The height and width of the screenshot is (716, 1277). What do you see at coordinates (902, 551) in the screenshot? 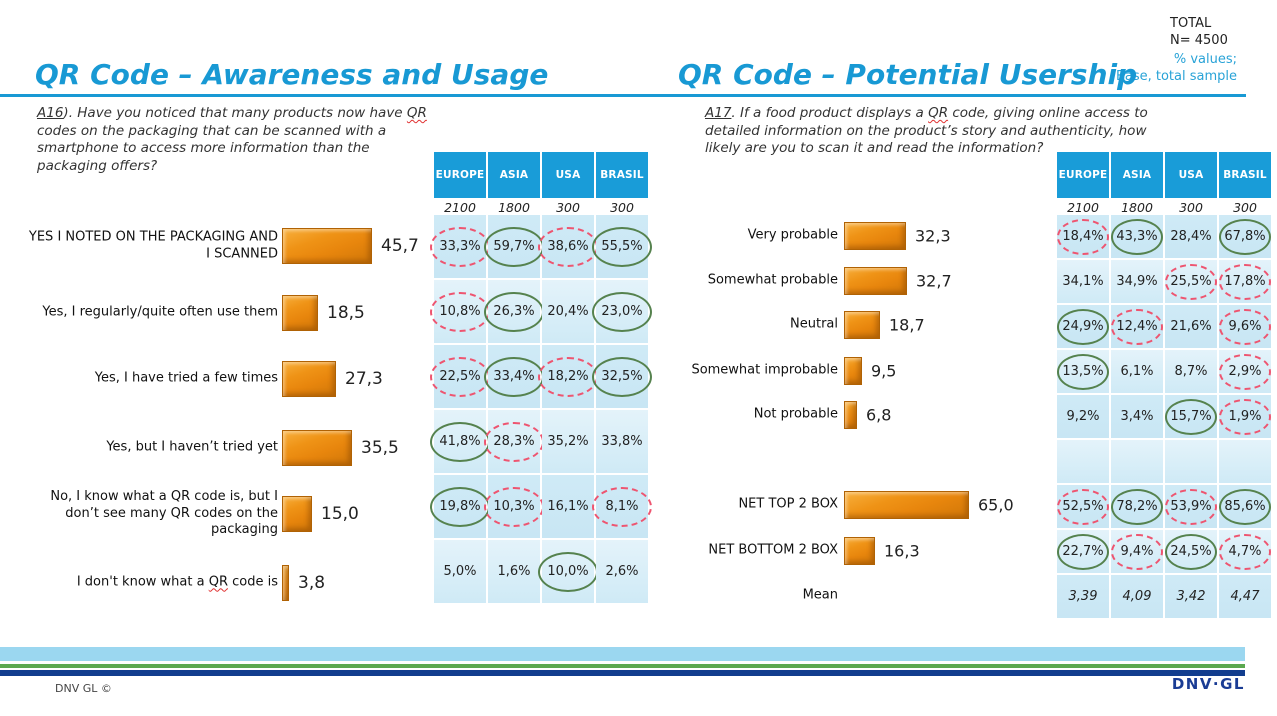
I see `bar-value-label: 16,3` at bounding box center [902, 551].